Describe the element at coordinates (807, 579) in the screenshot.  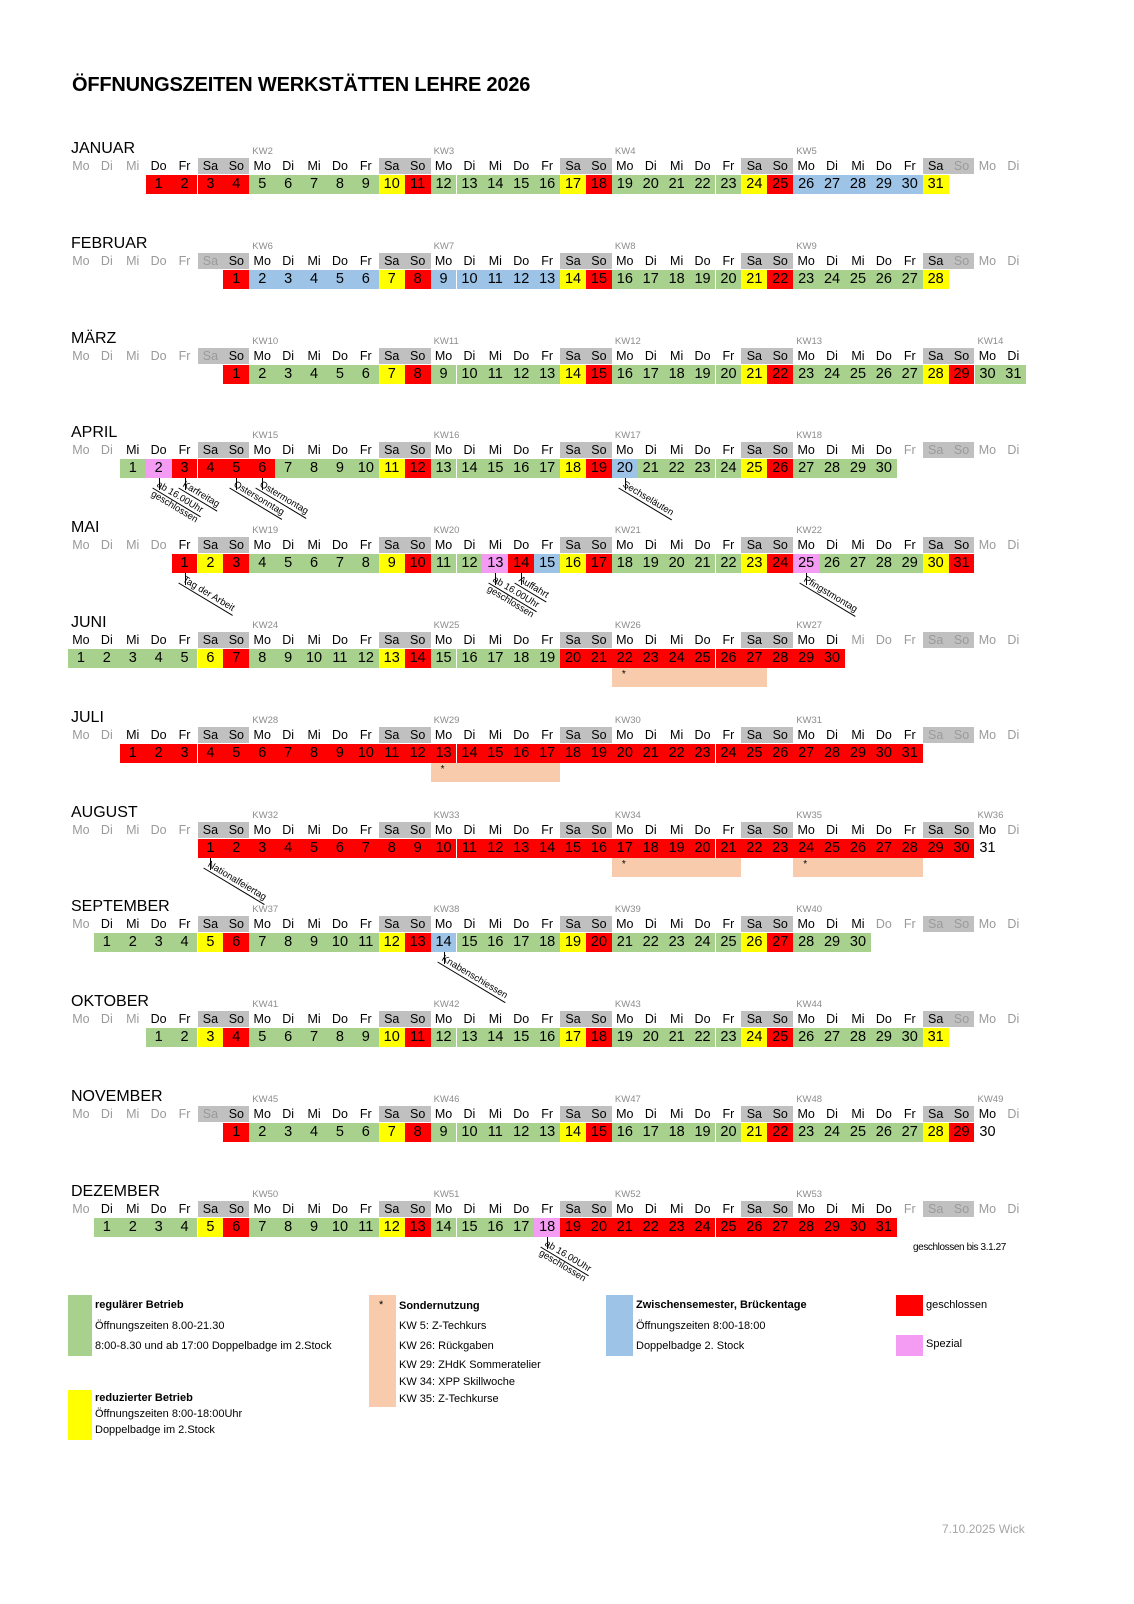
I see `annotation-leader-line` at that location.